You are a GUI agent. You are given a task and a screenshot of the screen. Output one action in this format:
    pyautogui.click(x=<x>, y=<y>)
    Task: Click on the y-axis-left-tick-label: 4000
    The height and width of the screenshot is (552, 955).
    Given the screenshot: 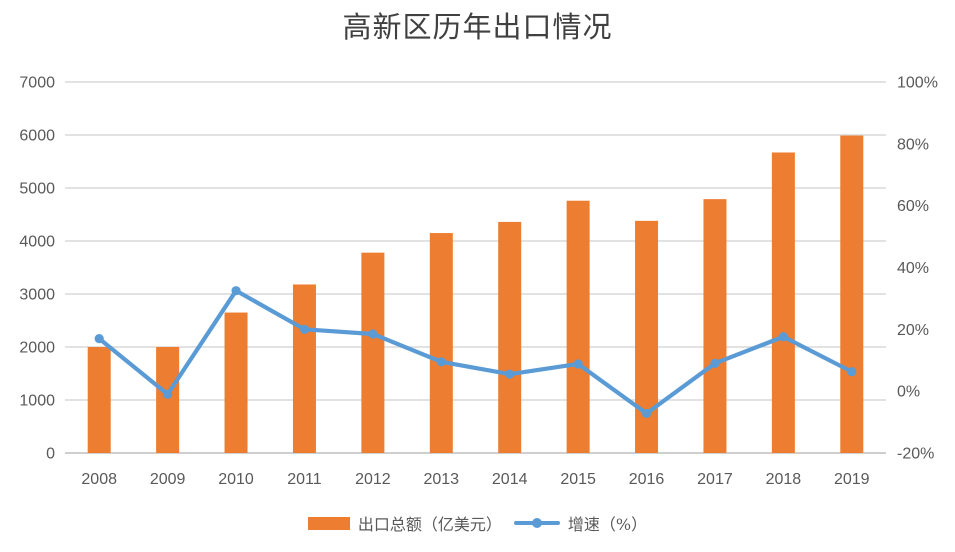 What is the action you would take?
    pyautogui.click(x=37, y=242)
    